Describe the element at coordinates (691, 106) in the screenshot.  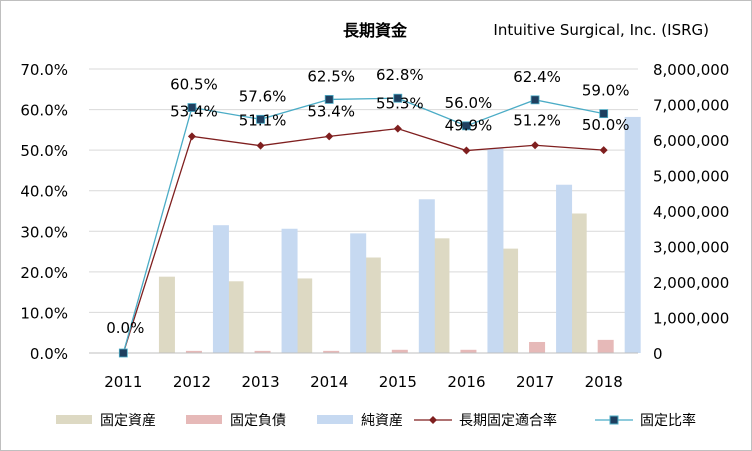
I see `y-right-tick-label: 7,000,000` at that location.